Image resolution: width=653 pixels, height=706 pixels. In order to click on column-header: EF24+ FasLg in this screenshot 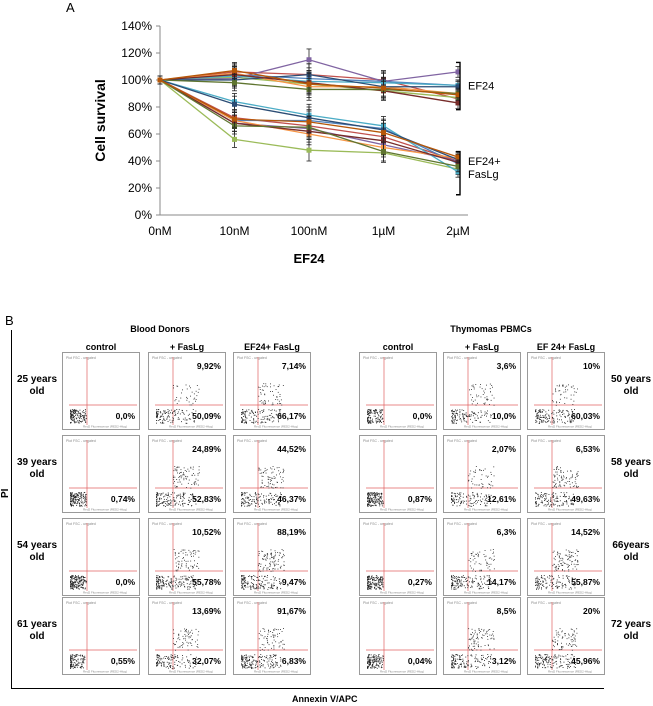, I will do `click(272, 347)`.